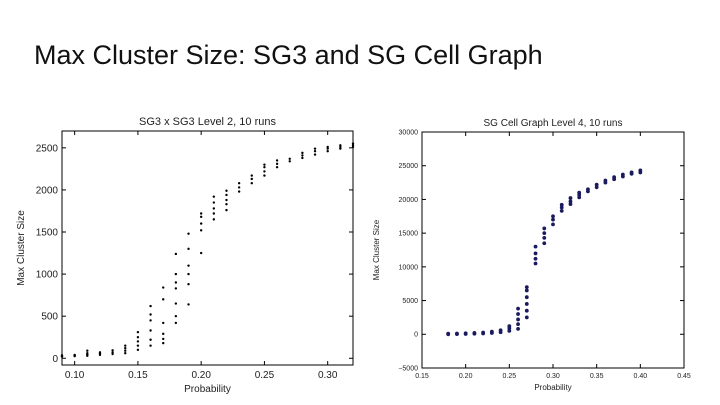 This screenshot has height=405, width=720. What do you see at coordinates (47, 233) in the screenshot?
I see `y-tick-label: 1500` at bounding box center [47, 233].